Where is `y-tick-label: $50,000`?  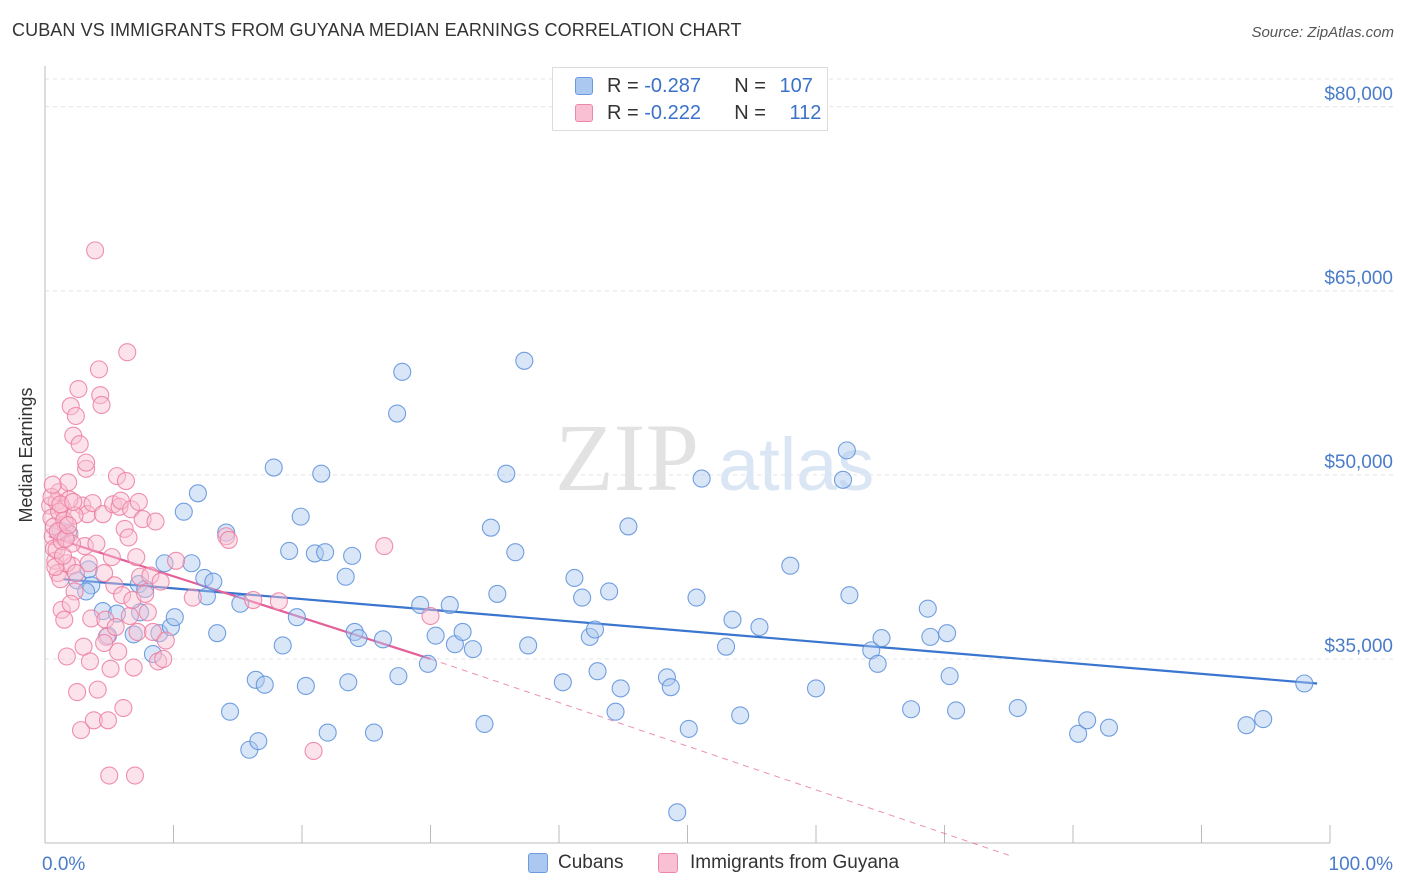
y-tick-label: $50,000 is located at coordinates (1358, 462).